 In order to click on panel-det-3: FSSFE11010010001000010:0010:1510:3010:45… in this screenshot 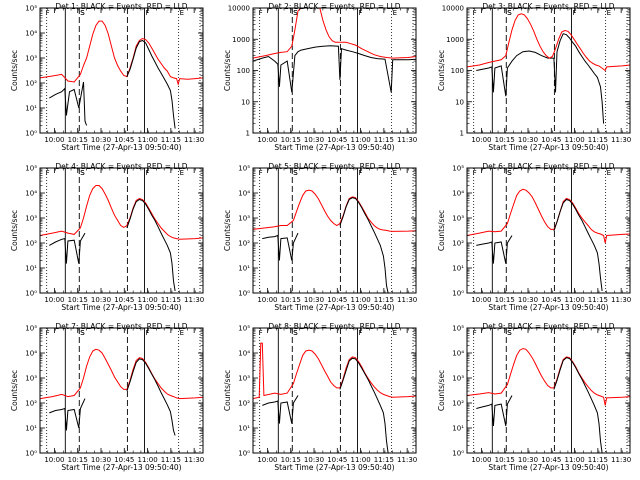, I will do `click(534, 77)`.